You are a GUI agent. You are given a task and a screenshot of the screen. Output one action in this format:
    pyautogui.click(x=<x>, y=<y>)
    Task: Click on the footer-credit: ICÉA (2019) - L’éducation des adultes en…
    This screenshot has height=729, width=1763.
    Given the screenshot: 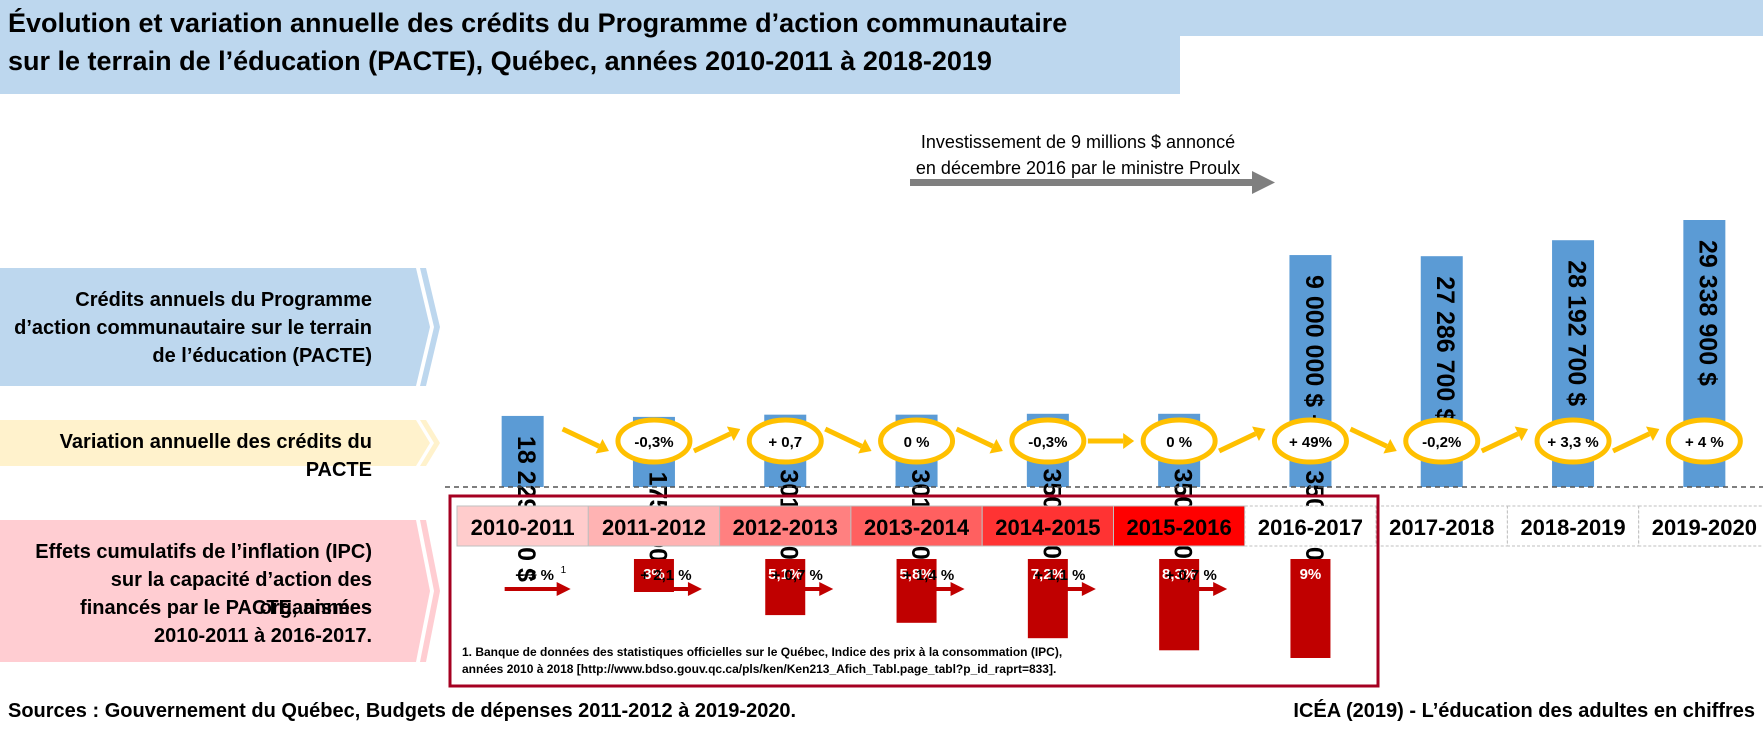 What is the action you would take?
    pyautogui.click(x=1524, y=711)
    